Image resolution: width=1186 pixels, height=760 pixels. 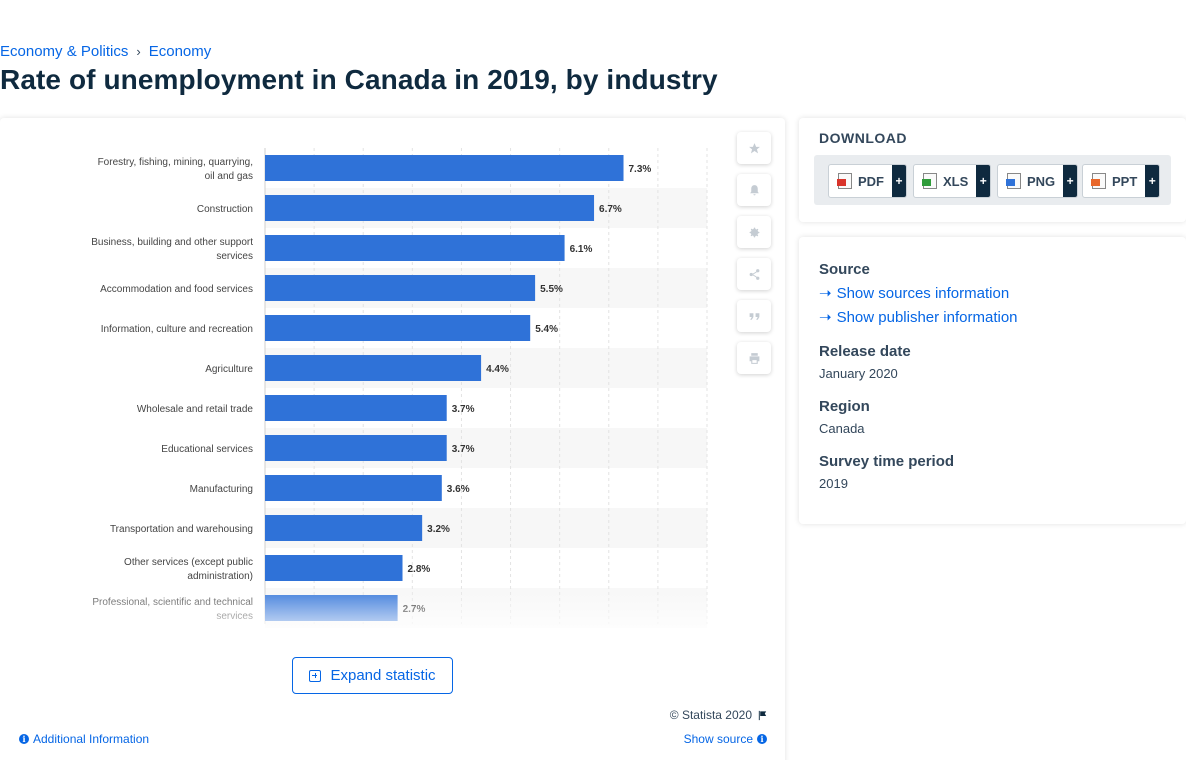 I want to click on favorite-button, so click(x=754, y=148).